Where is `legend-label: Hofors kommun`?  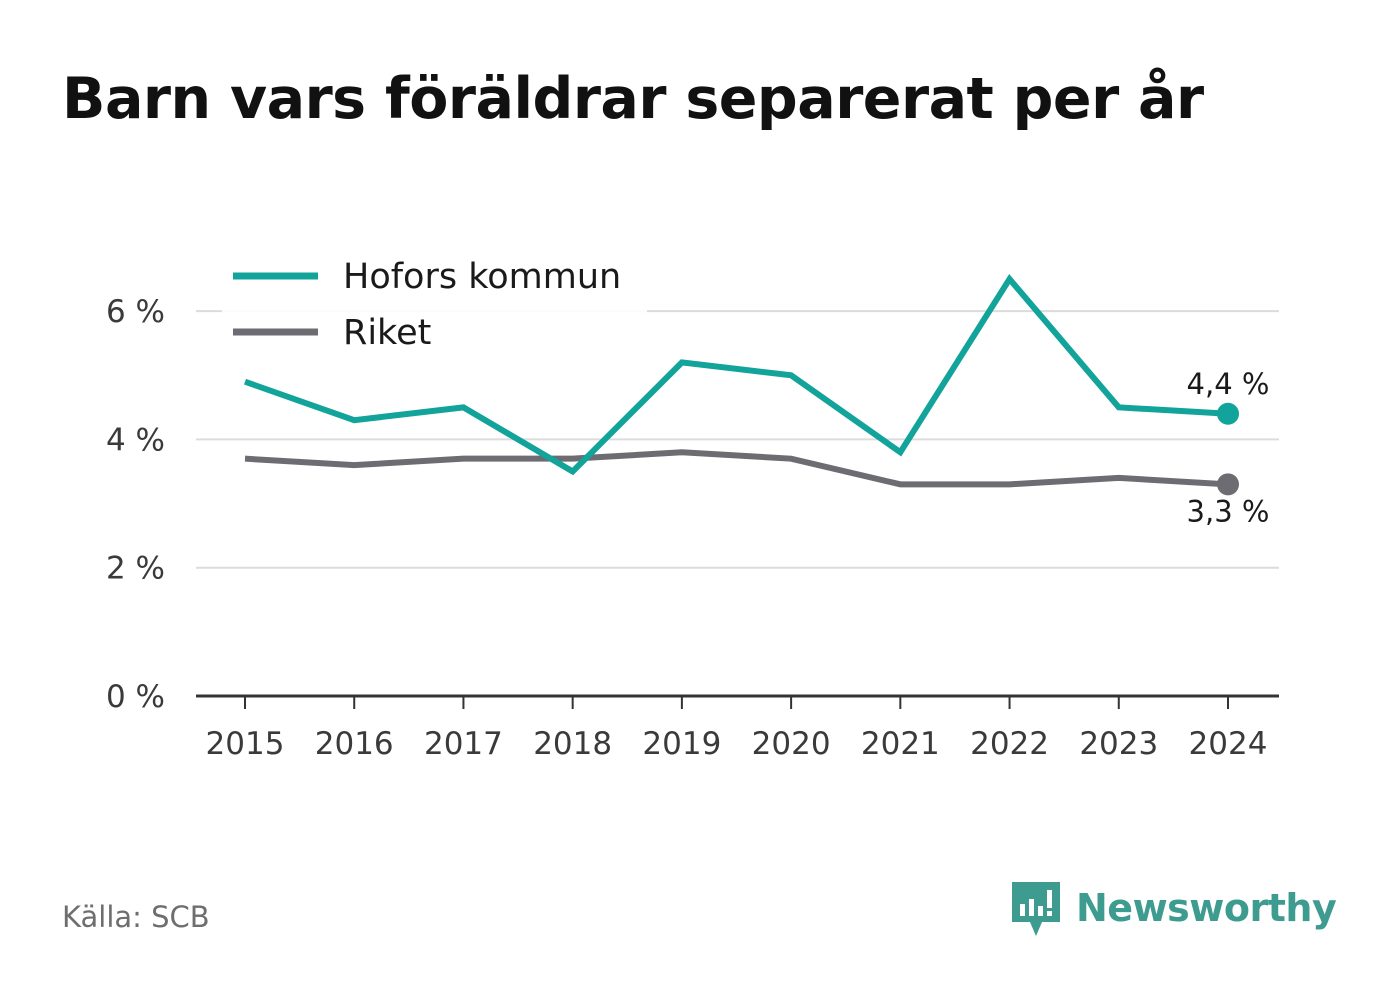 legend-label: Hofors kommun is located at coordinates (482, 277).